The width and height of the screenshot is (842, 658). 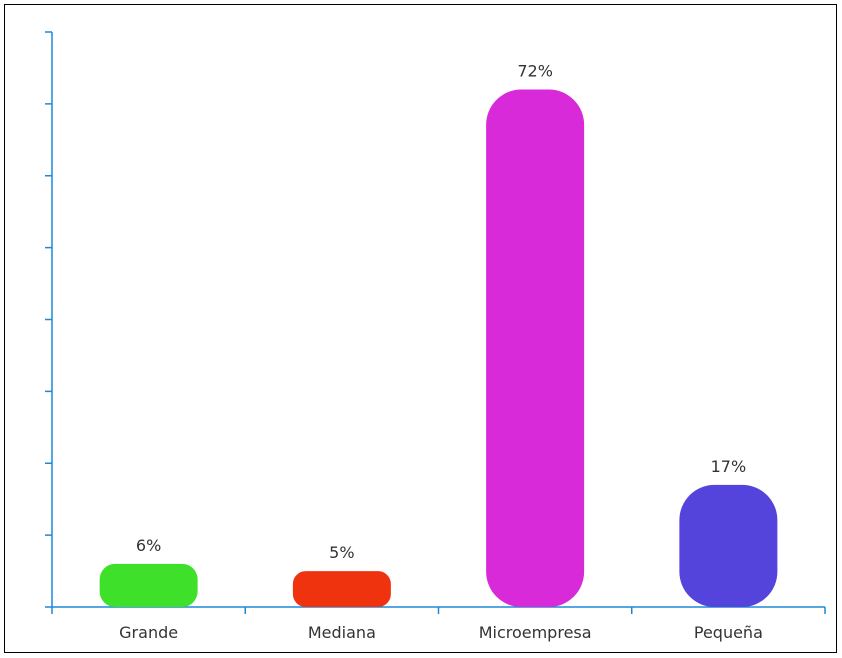 I want to click on data-label-microempresa: 72%, so click(x=535, y=71).